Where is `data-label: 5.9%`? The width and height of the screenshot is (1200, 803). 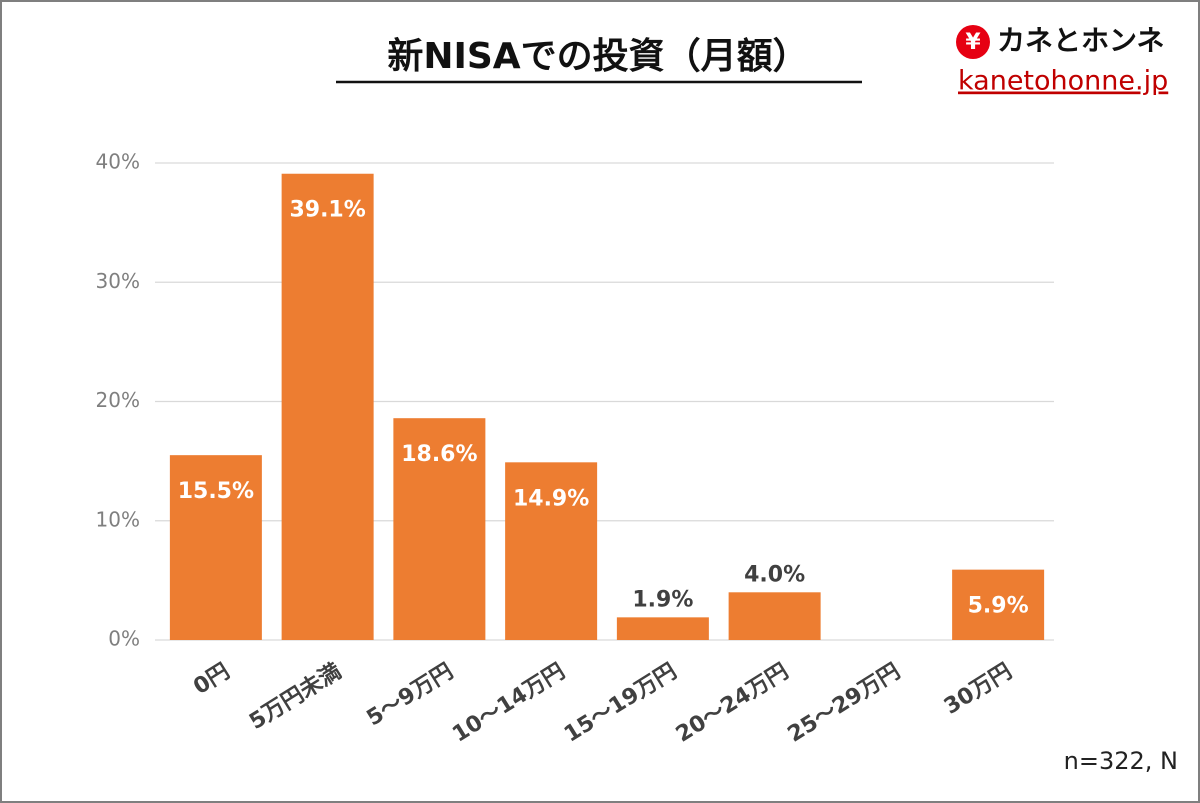
data-label: 5.9% is located at coordinates (998, 606).